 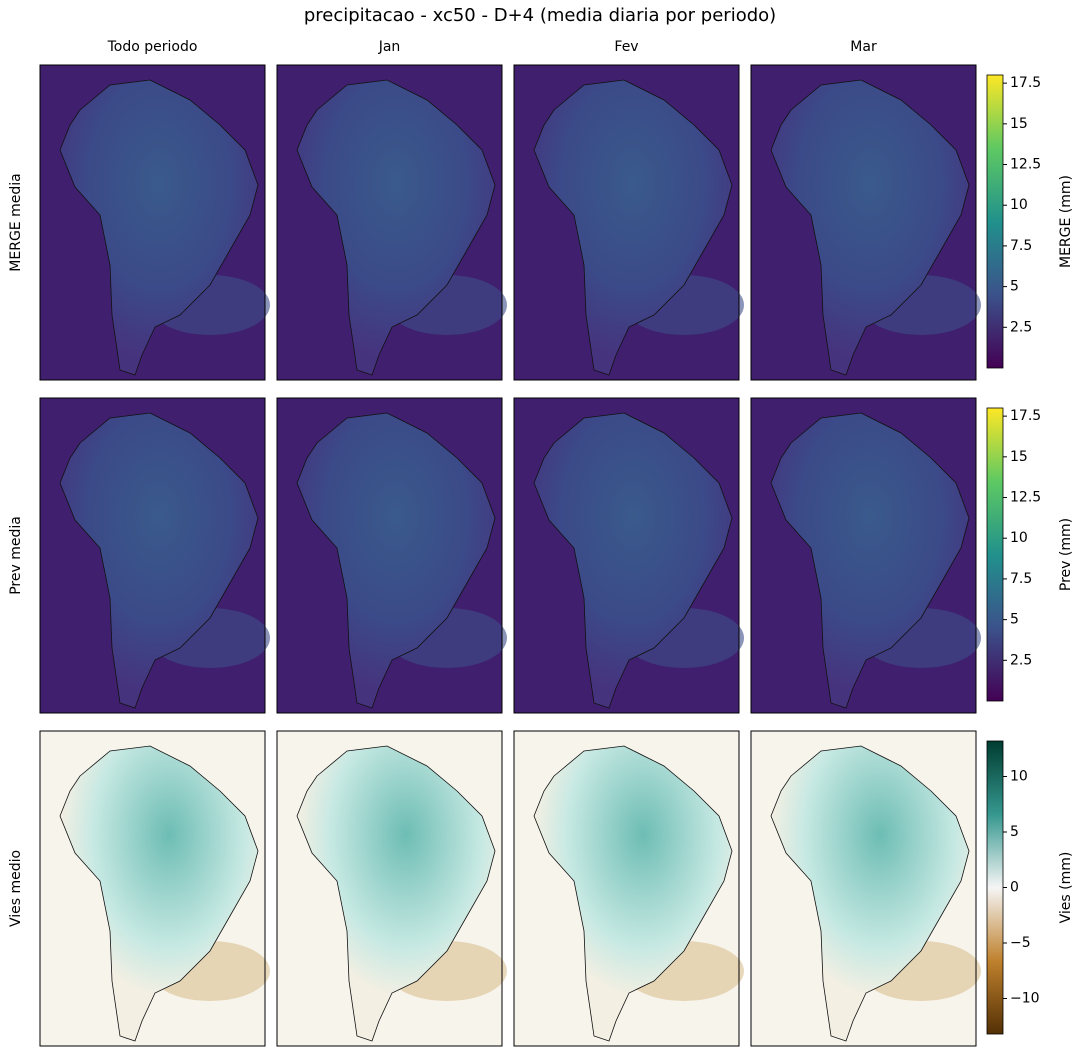 I want to click on colorbar-tick-label: −5, so click(x=1020, y=943).